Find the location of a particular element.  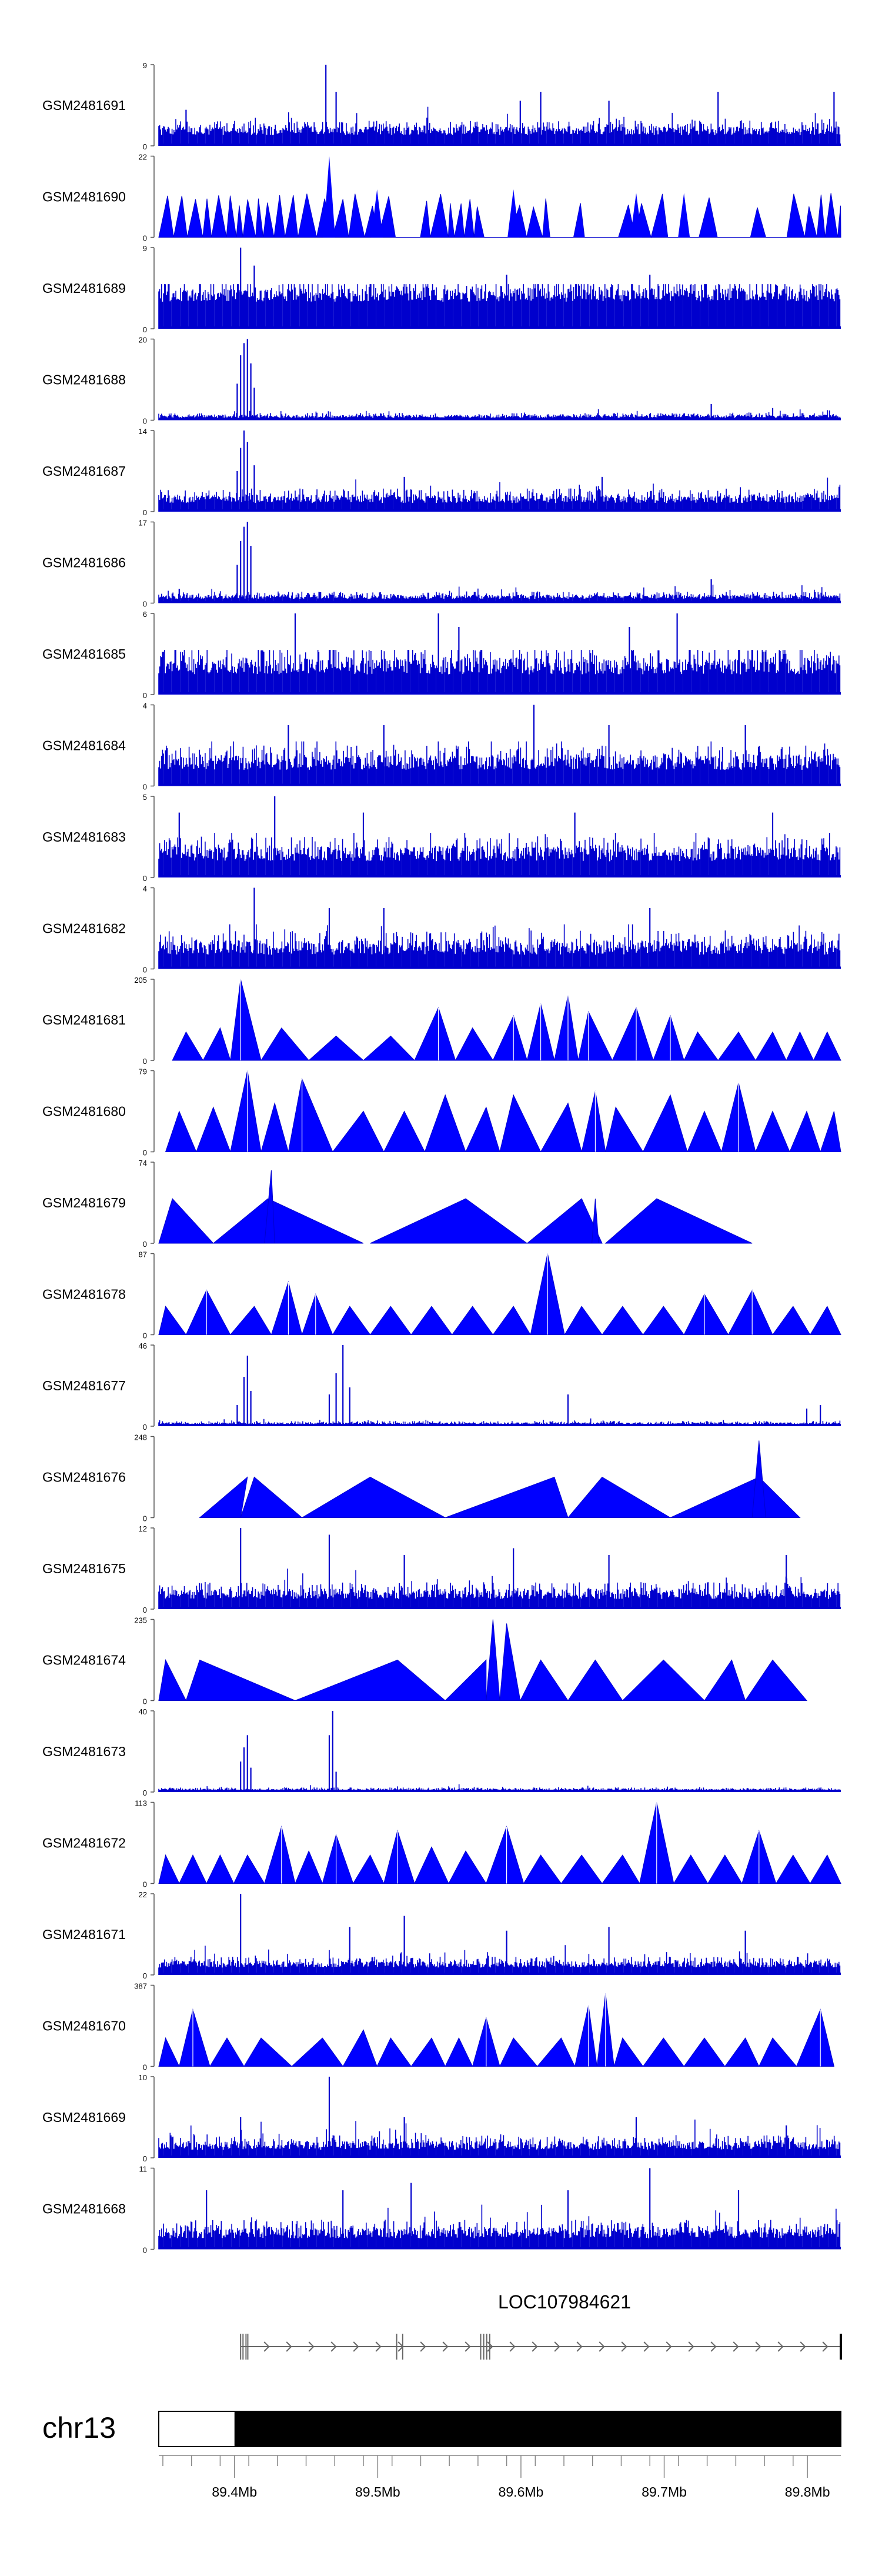

track-label: GSM2481685 is located at coordinates (84, 654).